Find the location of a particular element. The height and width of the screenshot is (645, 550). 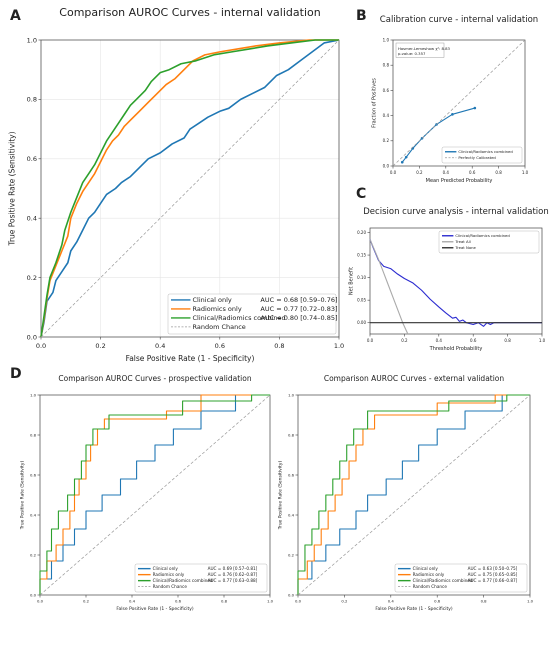

legend-box-a is located at coordinates (252, 314).